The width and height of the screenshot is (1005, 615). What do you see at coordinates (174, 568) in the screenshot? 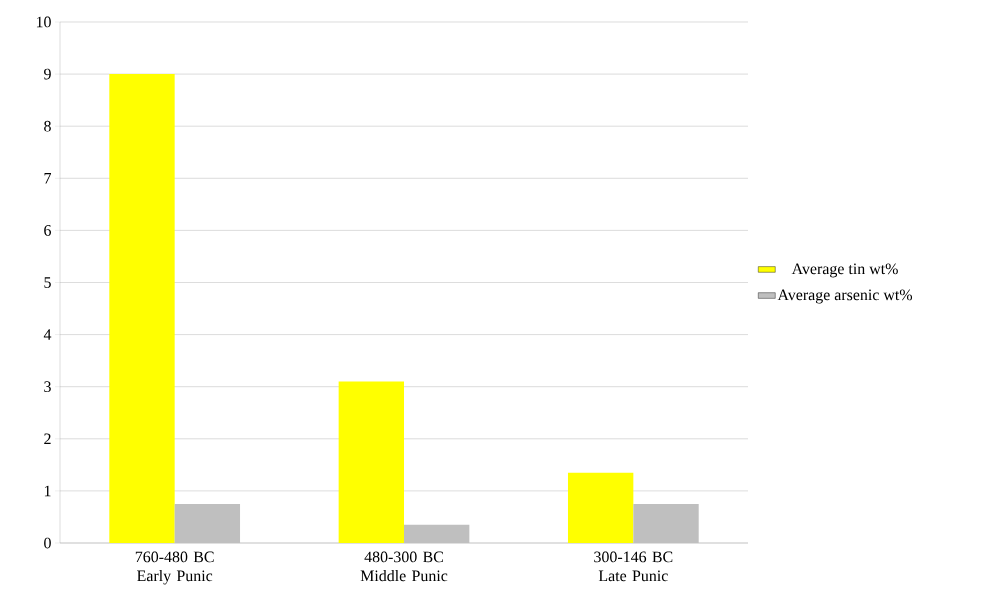
I see `x-tick-label: 760-480 BC Early Punic` at bounding box center [174, 568].